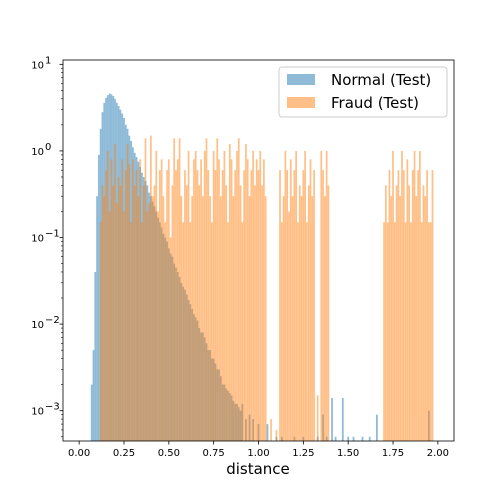  Describe the element at coordinates (52, 234) in the screenshot. I see `y-tick-exponent: −1` at that location.